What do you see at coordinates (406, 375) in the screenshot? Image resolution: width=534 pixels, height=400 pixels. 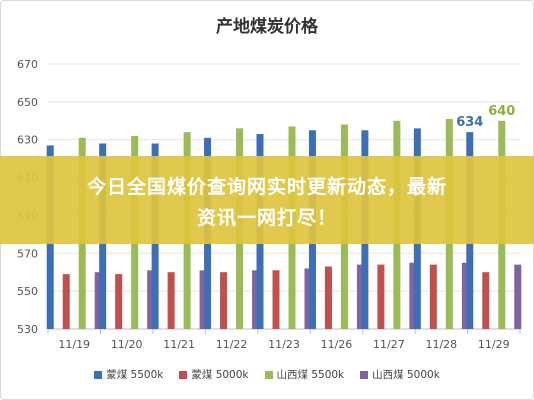 I see `legend-label: 山西煤 5000k` at bounding box center [406, 375].